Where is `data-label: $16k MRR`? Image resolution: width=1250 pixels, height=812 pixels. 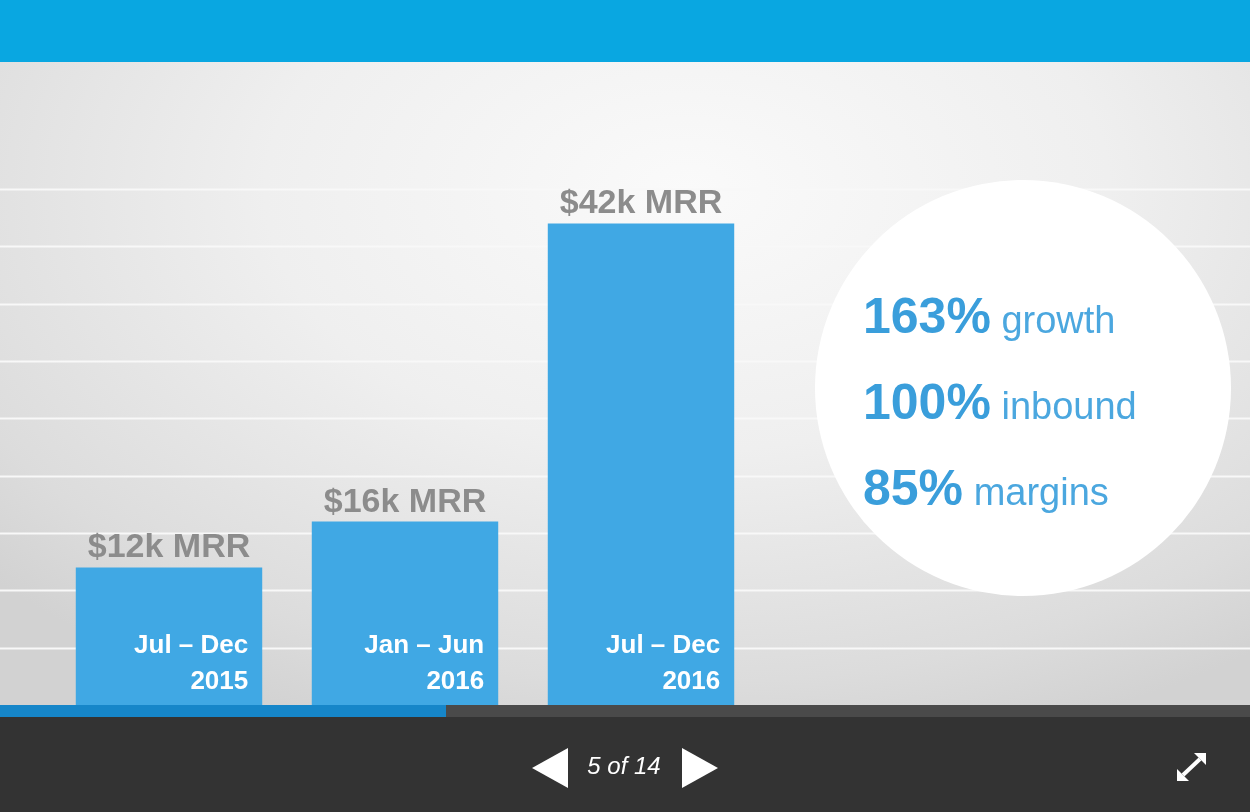 data-label: $16k MRR is located at coordinates (405, 499).